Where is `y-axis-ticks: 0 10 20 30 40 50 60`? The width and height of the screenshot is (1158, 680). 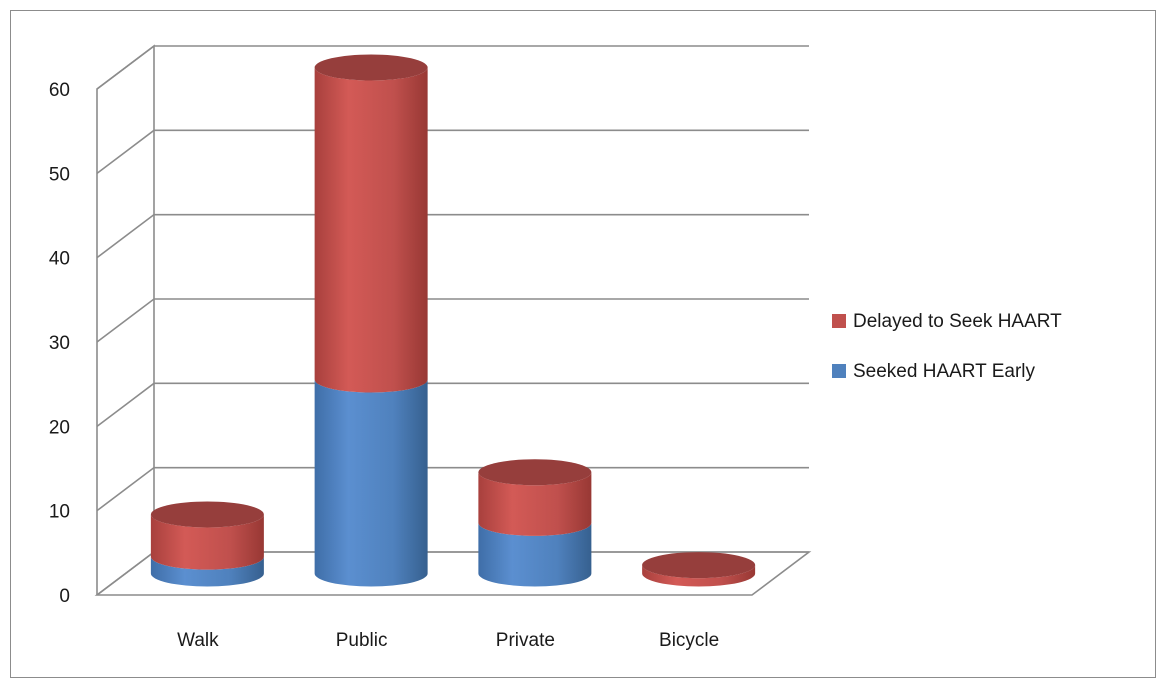
y-axis-ticks: 0 10 20 30 40 50 60 is located at coordinates (59, 343).